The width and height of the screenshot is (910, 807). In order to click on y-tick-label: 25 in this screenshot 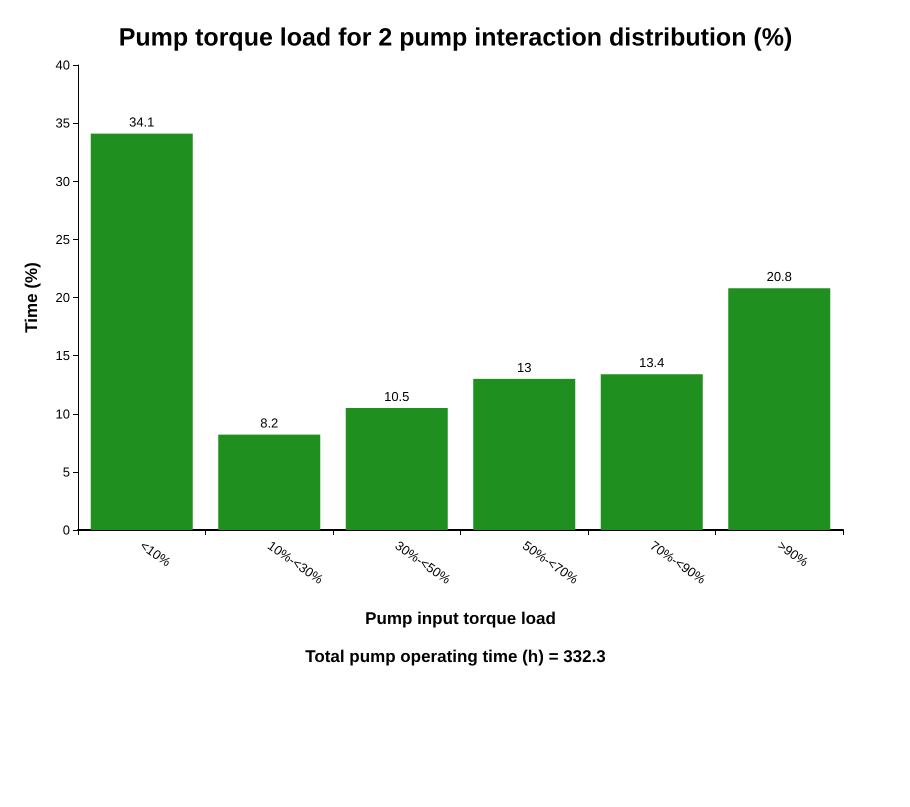, I will do `click(63, 239)`.